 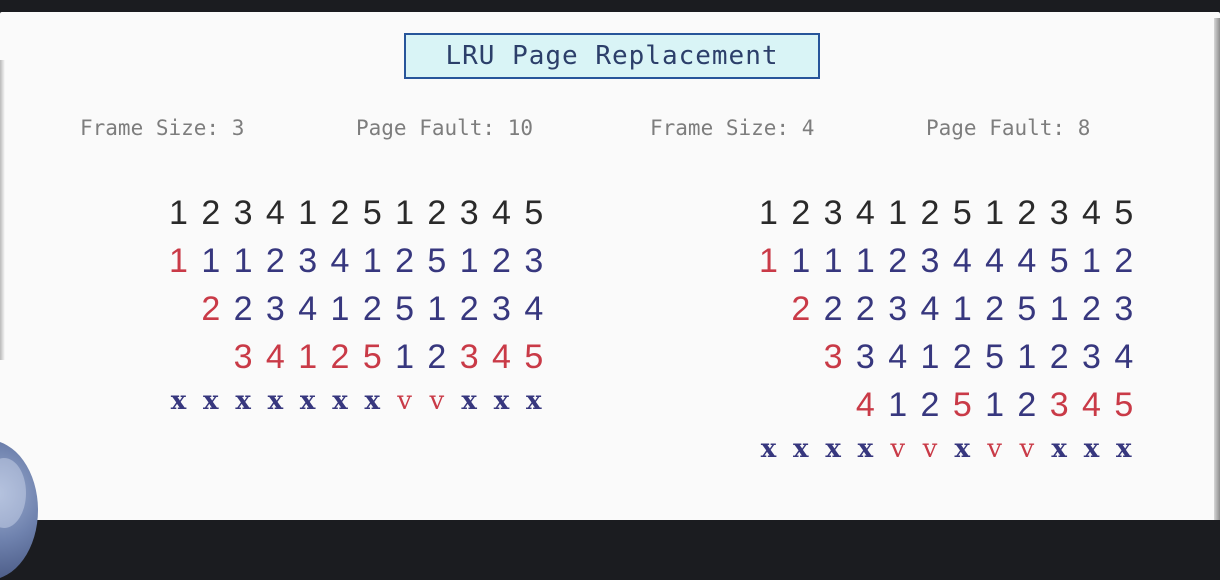 What do you see at coordinates (2, 210) in the screenshot?
I see `slide-shadow-left` at bounding box center [2, 210].